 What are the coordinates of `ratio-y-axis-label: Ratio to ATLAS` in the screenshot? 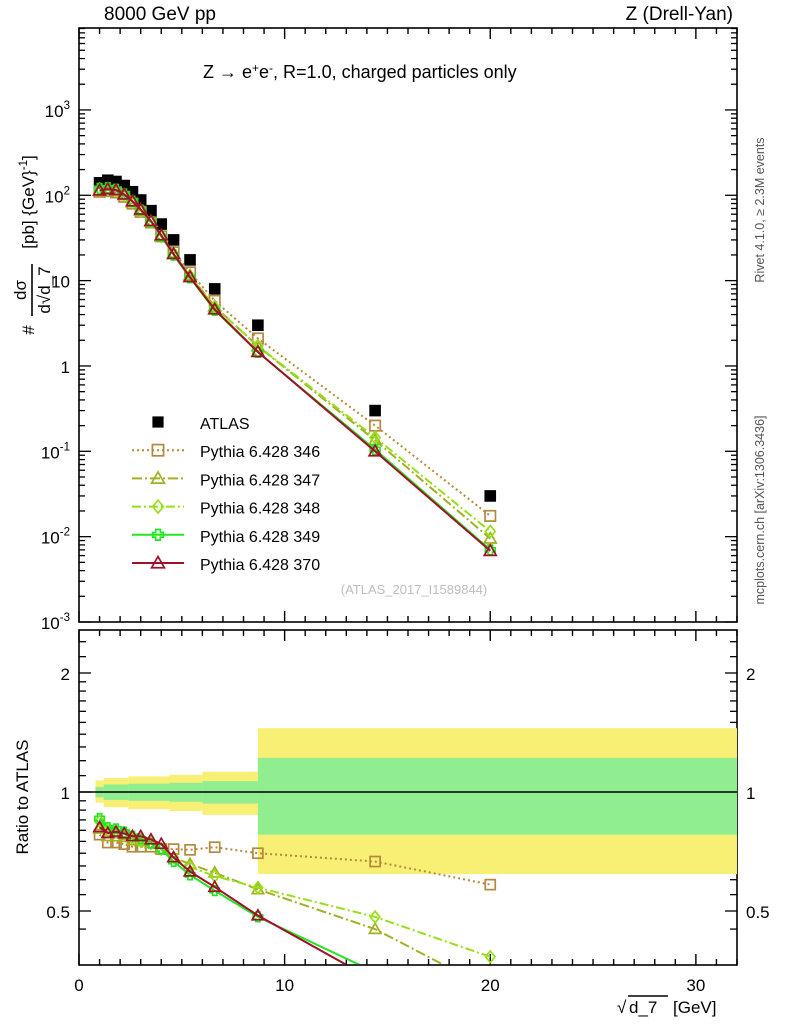 It's located at (22, 797).